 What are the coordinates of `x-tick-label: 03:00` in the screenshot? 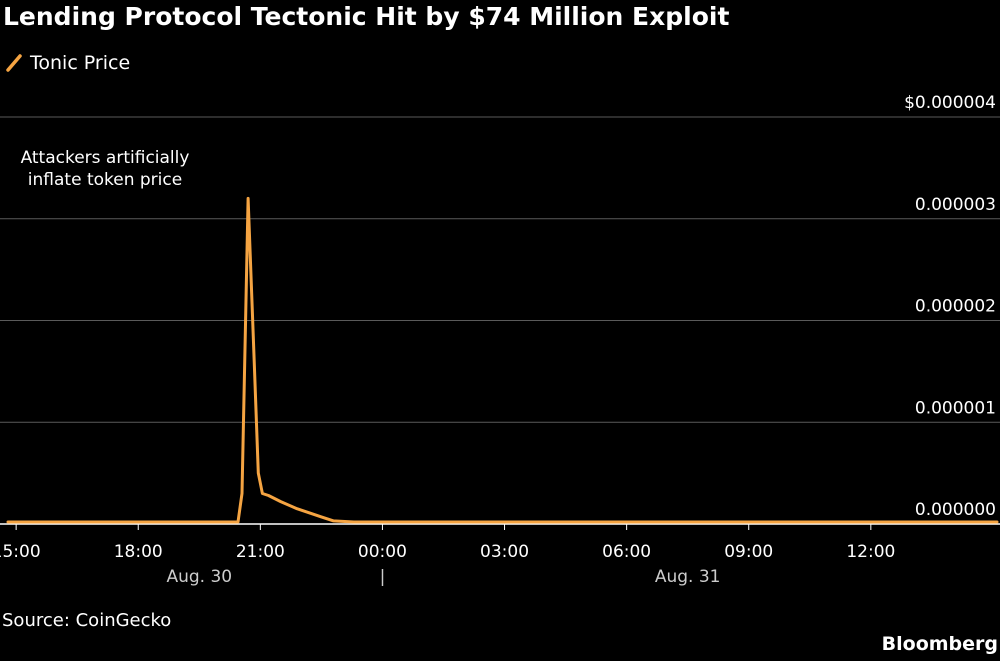 It's located at (504, 552).